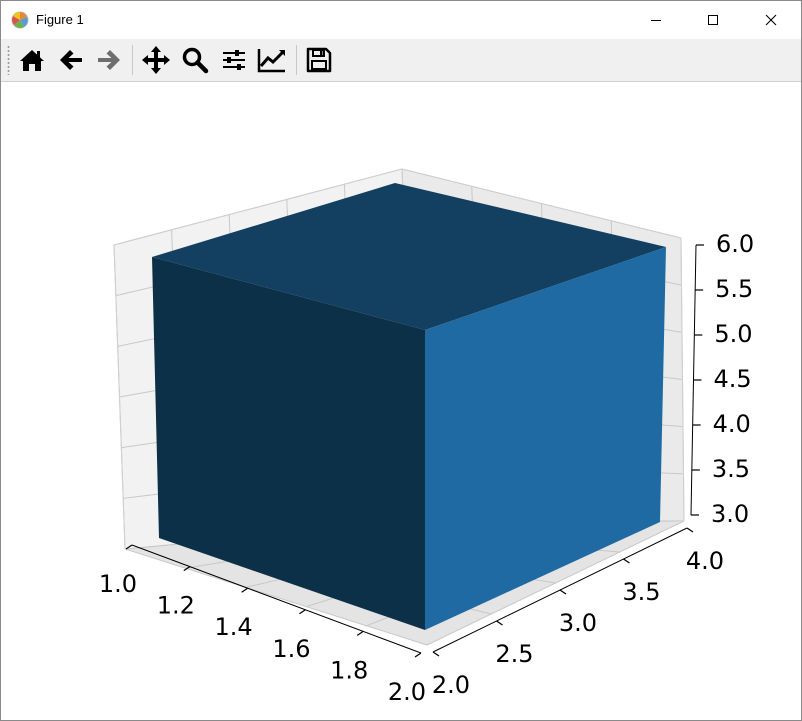 Image resolution: width=802 pixels, height=721 pixels. I want to click on y-axis-tick-label: 3.5, so click(641, 592).